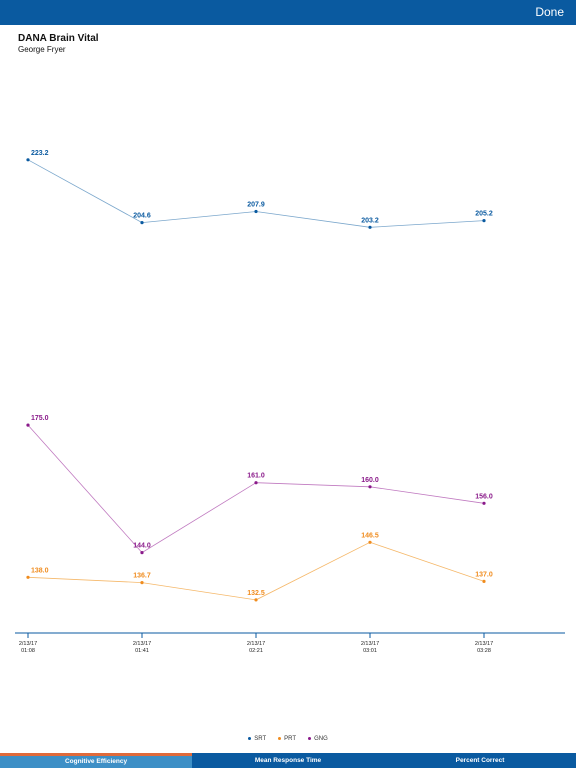 This screenshot has width=576, height=768. What do you see at coordinates (260, 739) in the screenshot?
I see `legend-label: SRT` at bounding box center [260, 739].